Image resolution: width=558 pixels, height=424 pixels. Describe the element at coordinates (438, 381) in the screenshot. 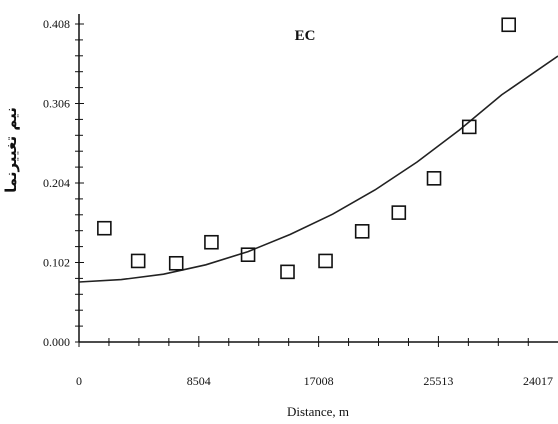

I see `x-tick-label: 25513` at that location.